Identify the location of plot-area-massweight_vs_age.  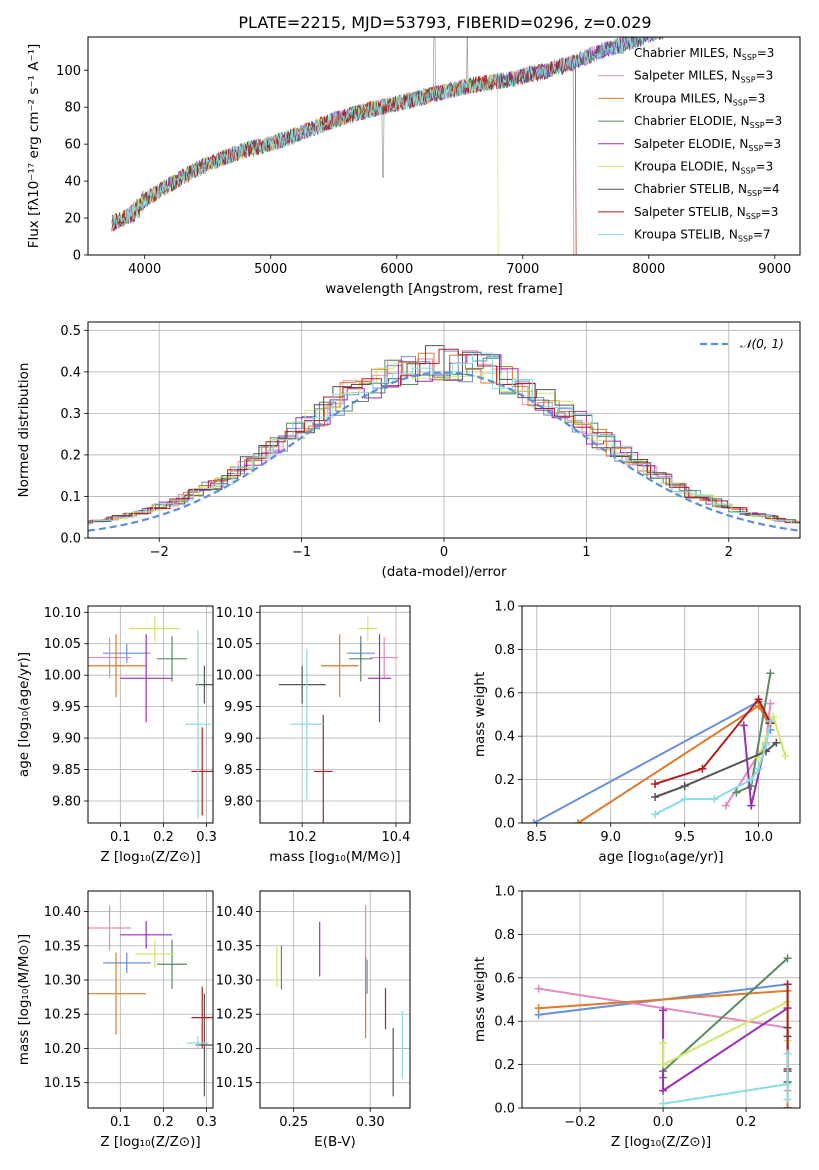
(661, 714).